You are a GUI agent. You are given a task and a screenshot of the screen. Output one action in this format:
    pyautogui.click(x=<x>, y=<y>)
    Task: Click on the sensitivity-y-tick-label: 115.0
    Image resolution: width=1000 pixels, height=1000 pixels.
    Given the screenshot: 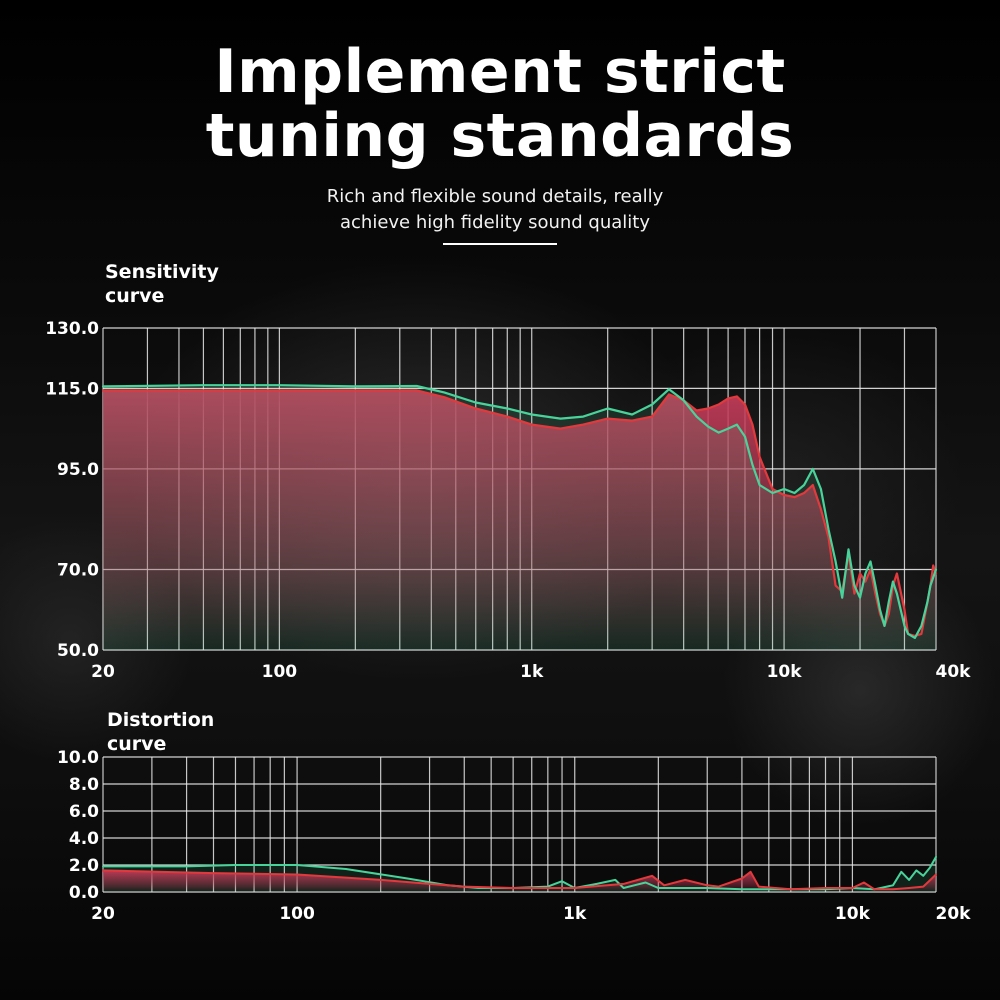 What is the action you would take?
    pyautogui.click(x=72, y=389)
    